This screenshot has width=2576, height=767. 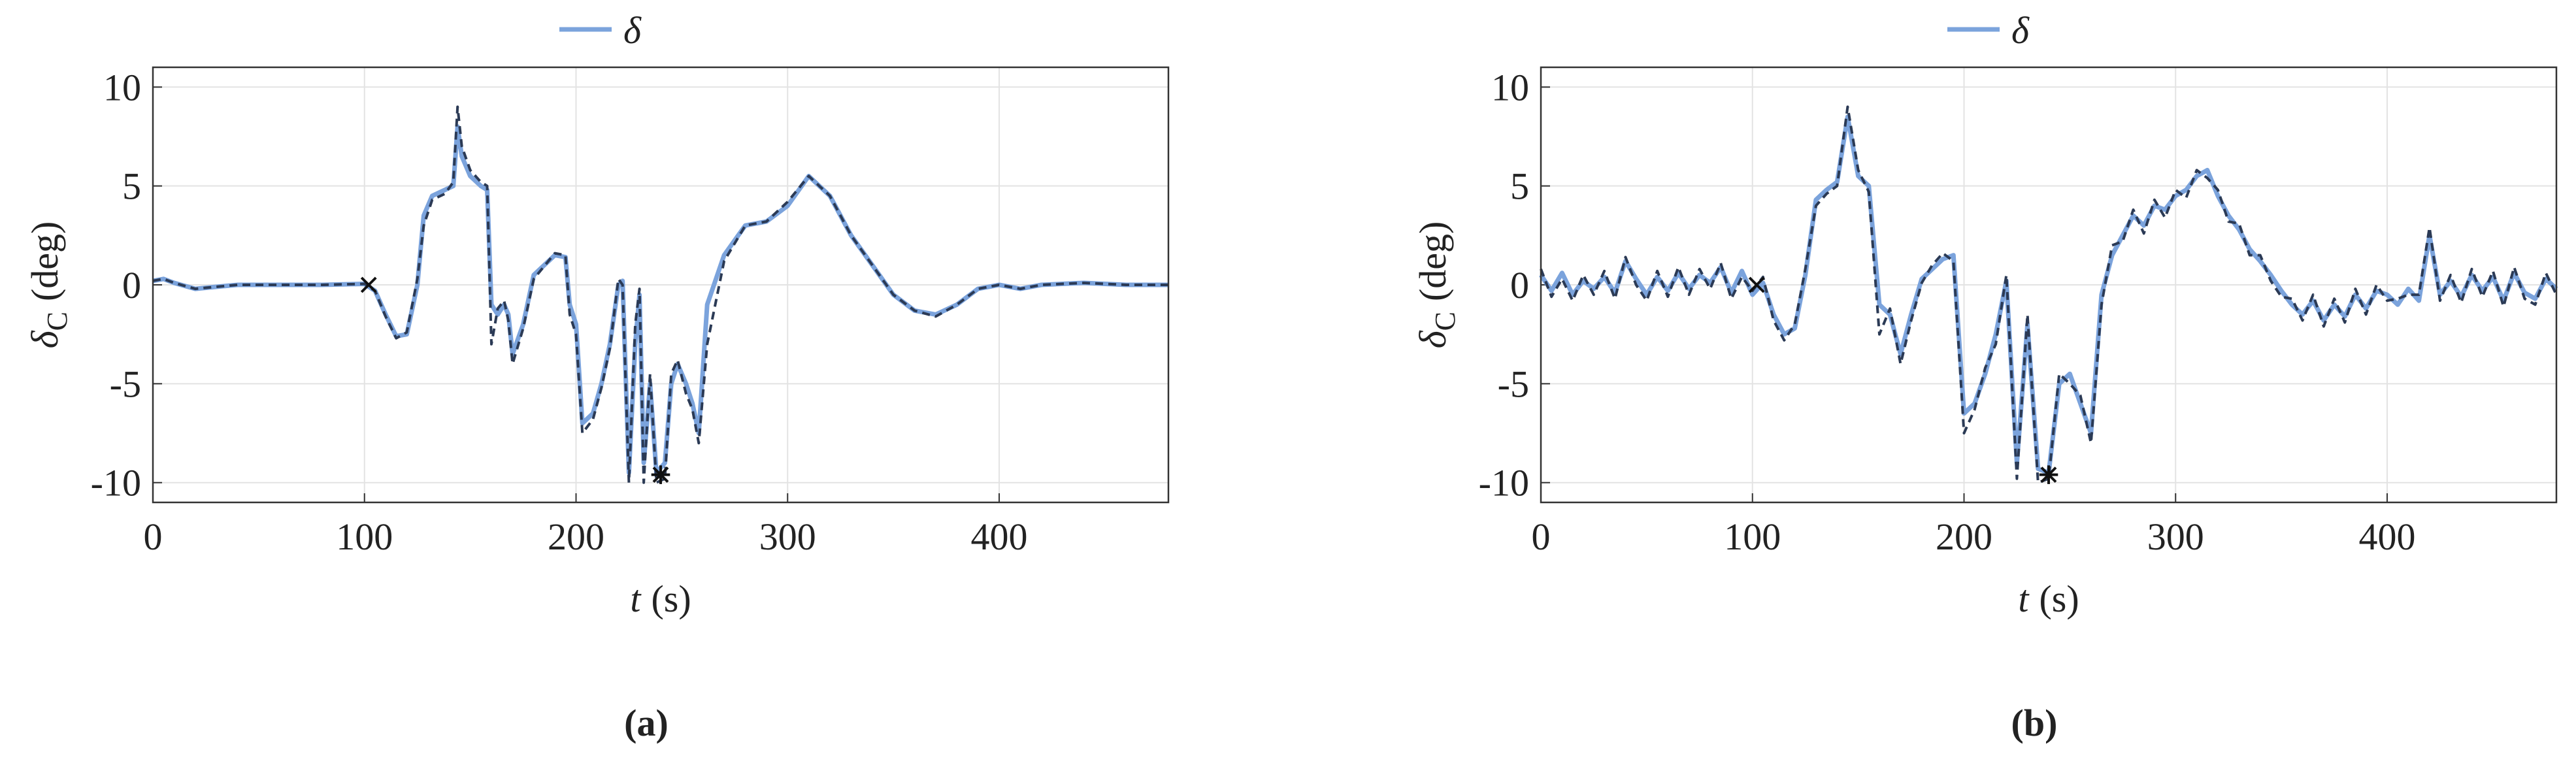 What do you see at coordinates (2034, 723) in the screenshot?
I see `panel-caption: (b)` at bounding box center [2034, 723].